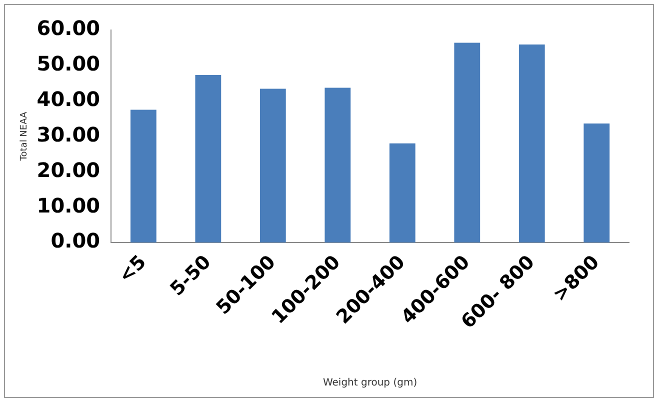  I want to click on y-tick-label: 20.00, so click(68, 170).